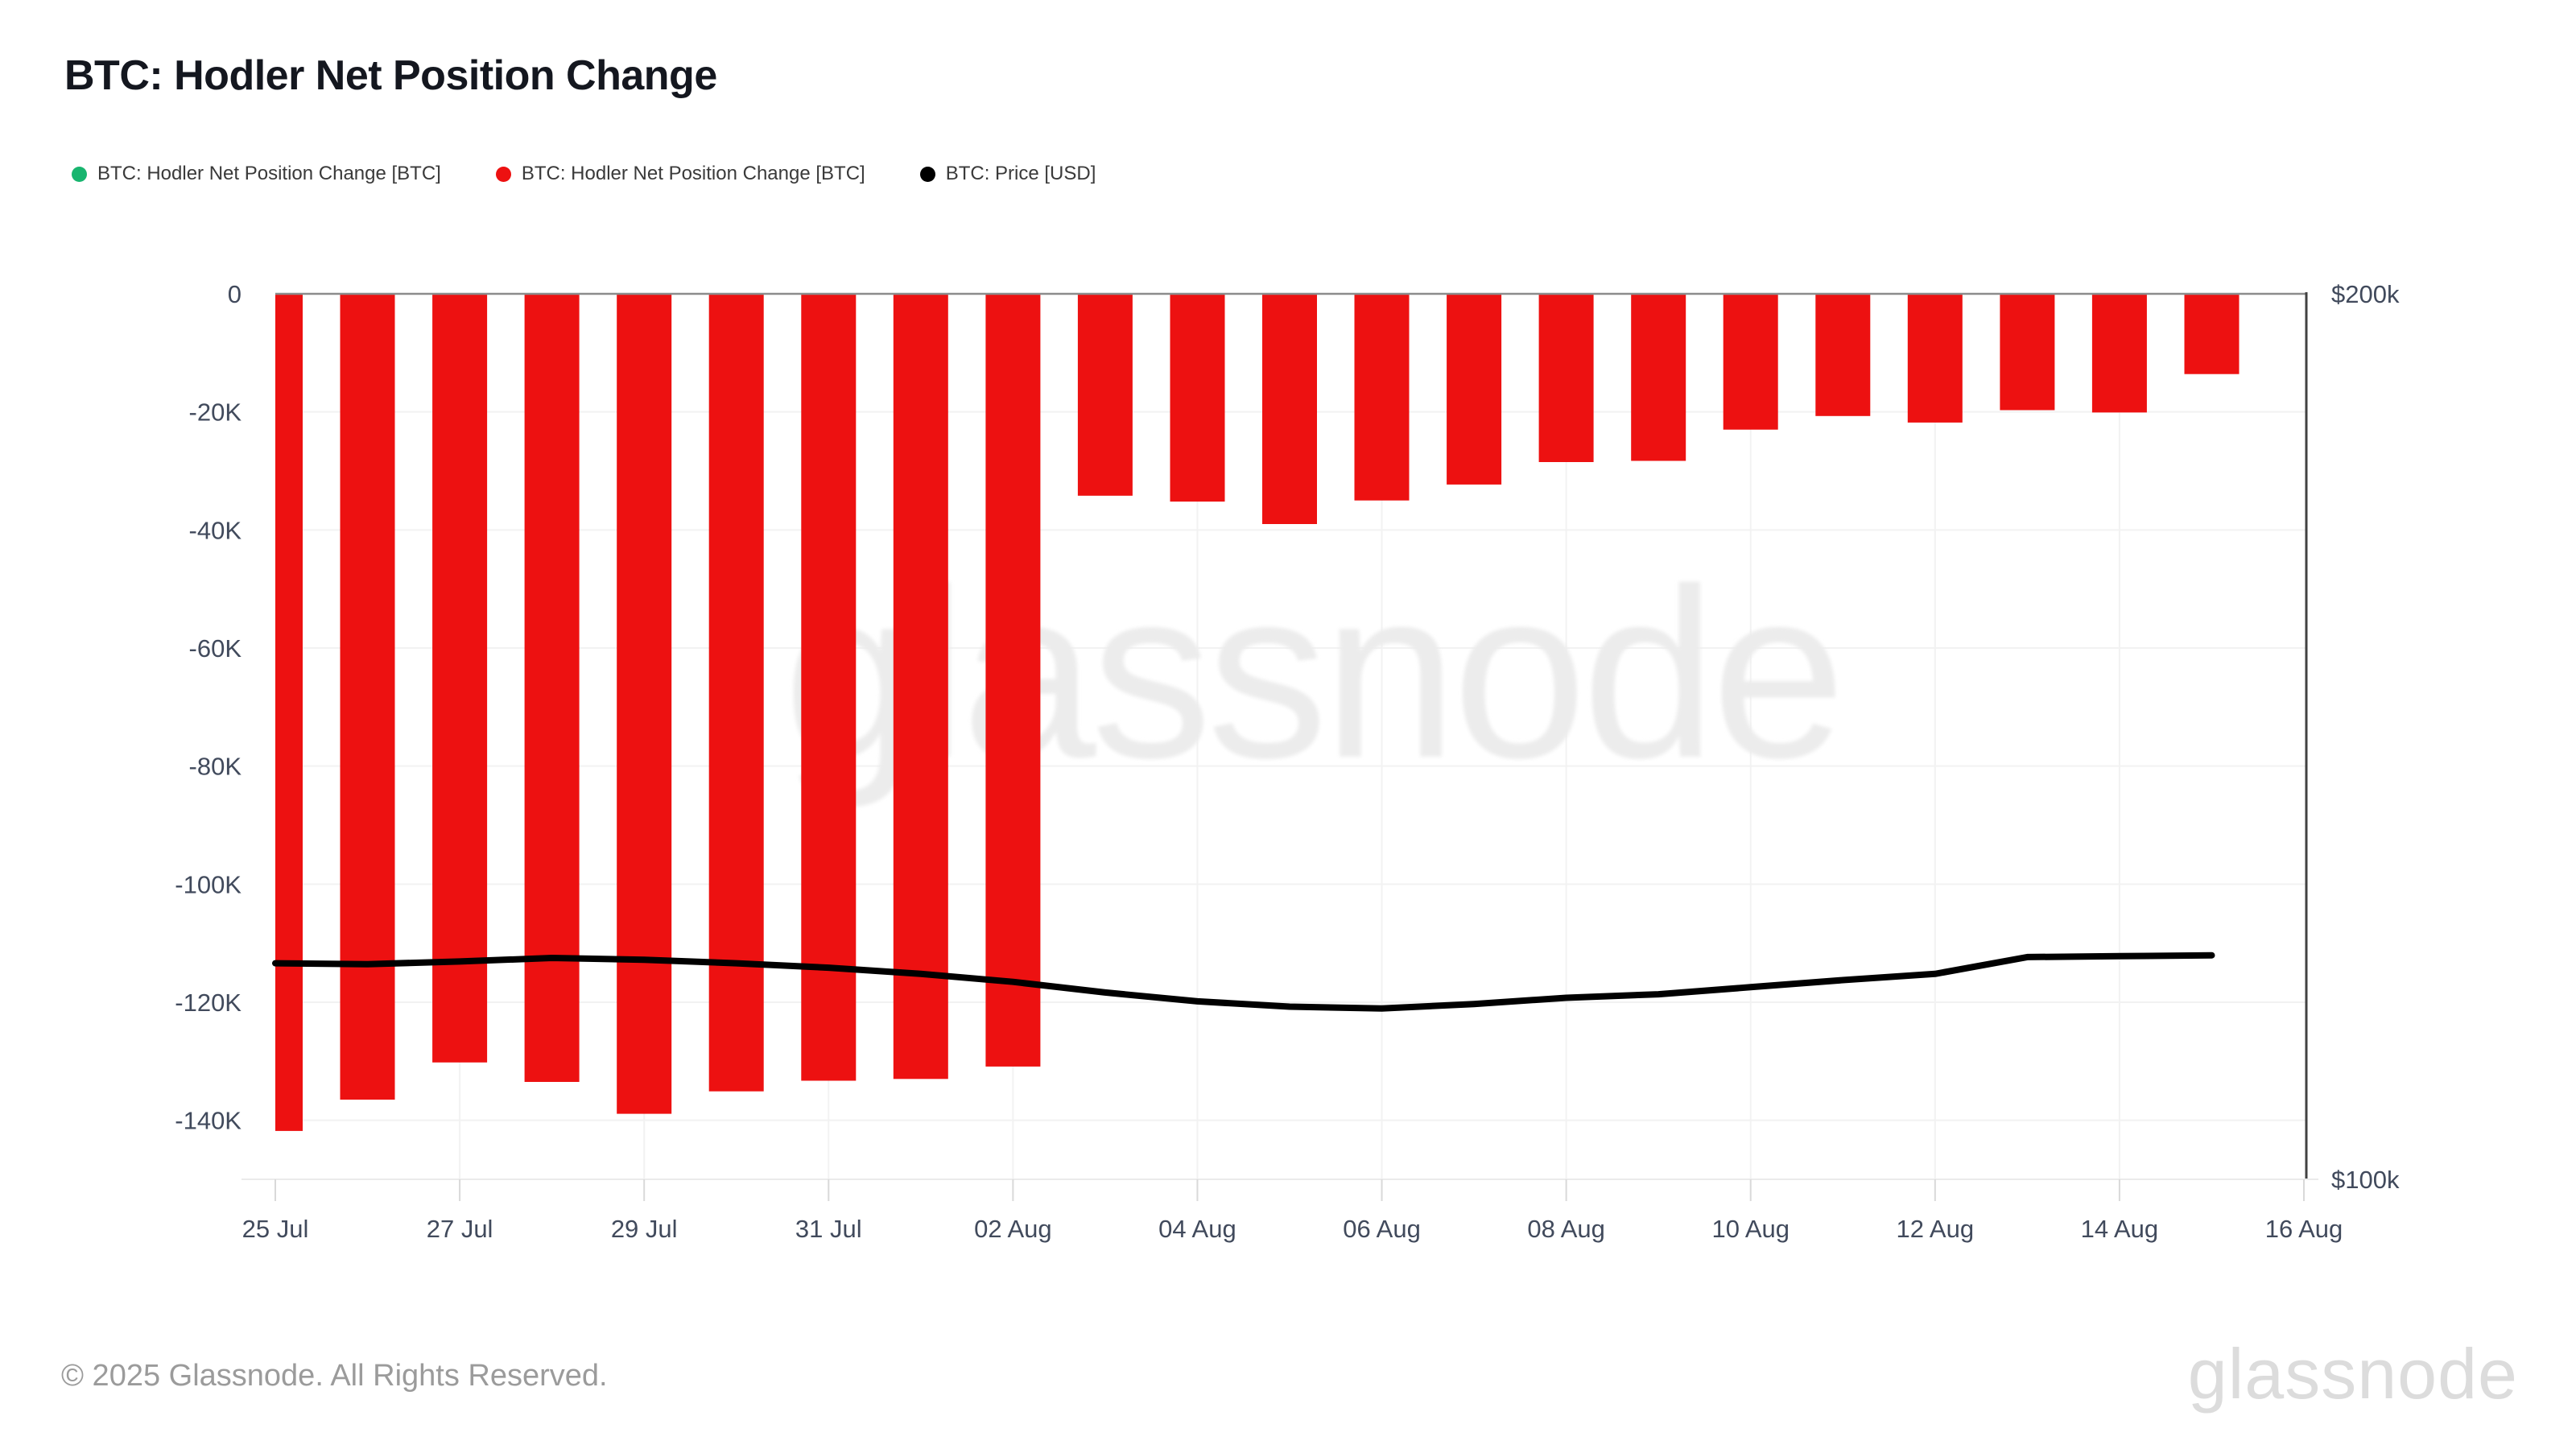 This screenshot has height=1449, width=2576. What do you see at coordinates (208, 884) in the screenshot?
I see `svg-text: -100K` at bounding box center [208, 884].